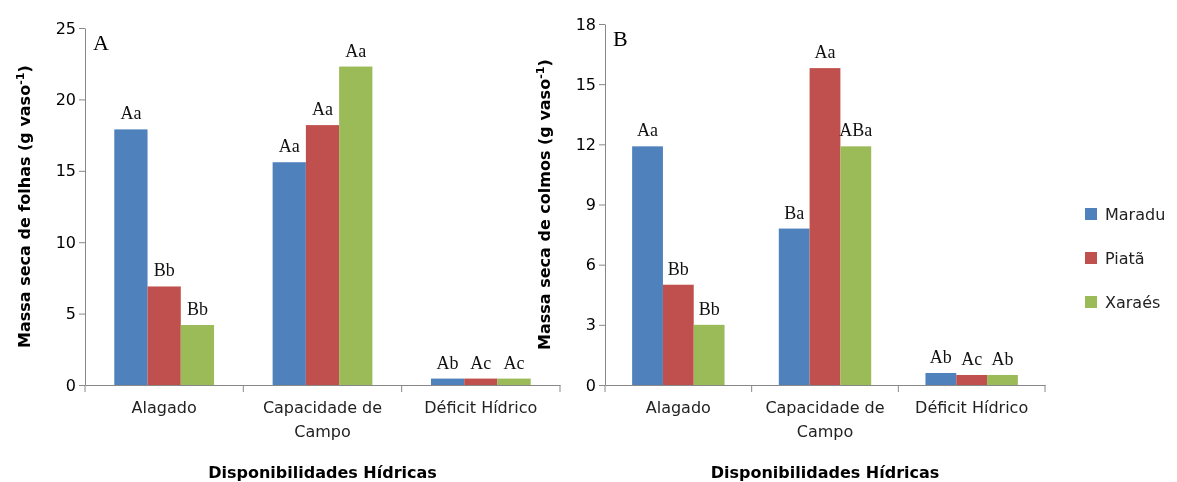 The width and height of the screenshot is (1177, 482). I want to click on y-tick-label: 6, so click(590, 265).